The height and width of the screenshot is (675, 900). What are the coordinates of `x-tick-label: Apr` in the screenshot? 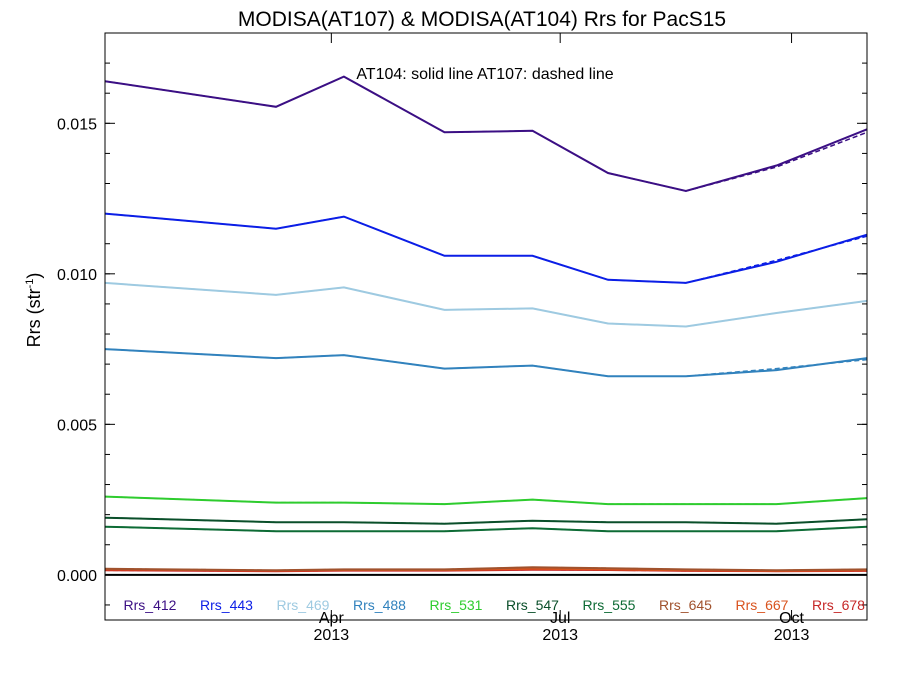 It's located at (332, 618).